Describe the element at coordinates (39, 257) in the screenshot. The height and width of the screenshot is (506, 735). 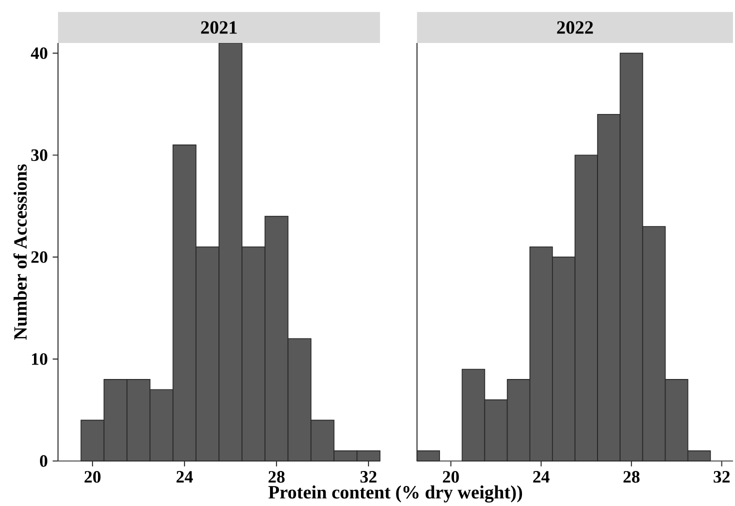
I see `y-tick-label: 20` at that location.